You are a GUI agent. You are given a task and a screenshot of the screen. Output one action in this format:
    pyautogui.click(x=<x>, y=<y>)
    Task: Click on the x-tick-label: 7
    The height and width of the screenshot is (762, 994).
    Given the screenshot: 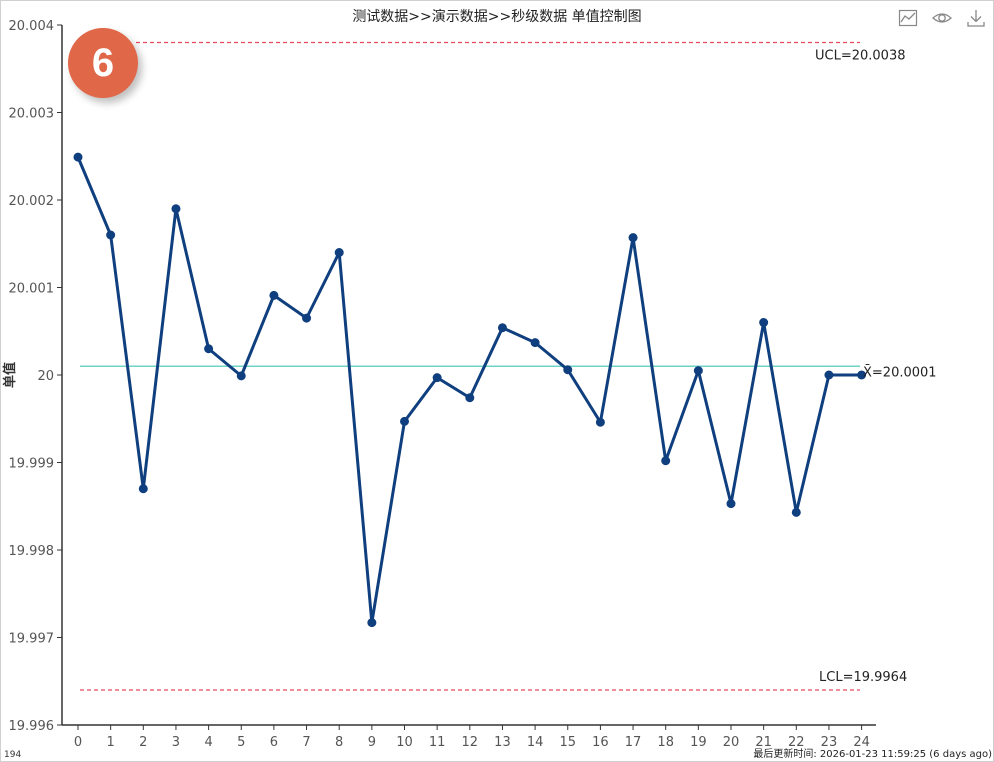 What is the action you would take?
    pyautogui.click(x=306, y=742)
    